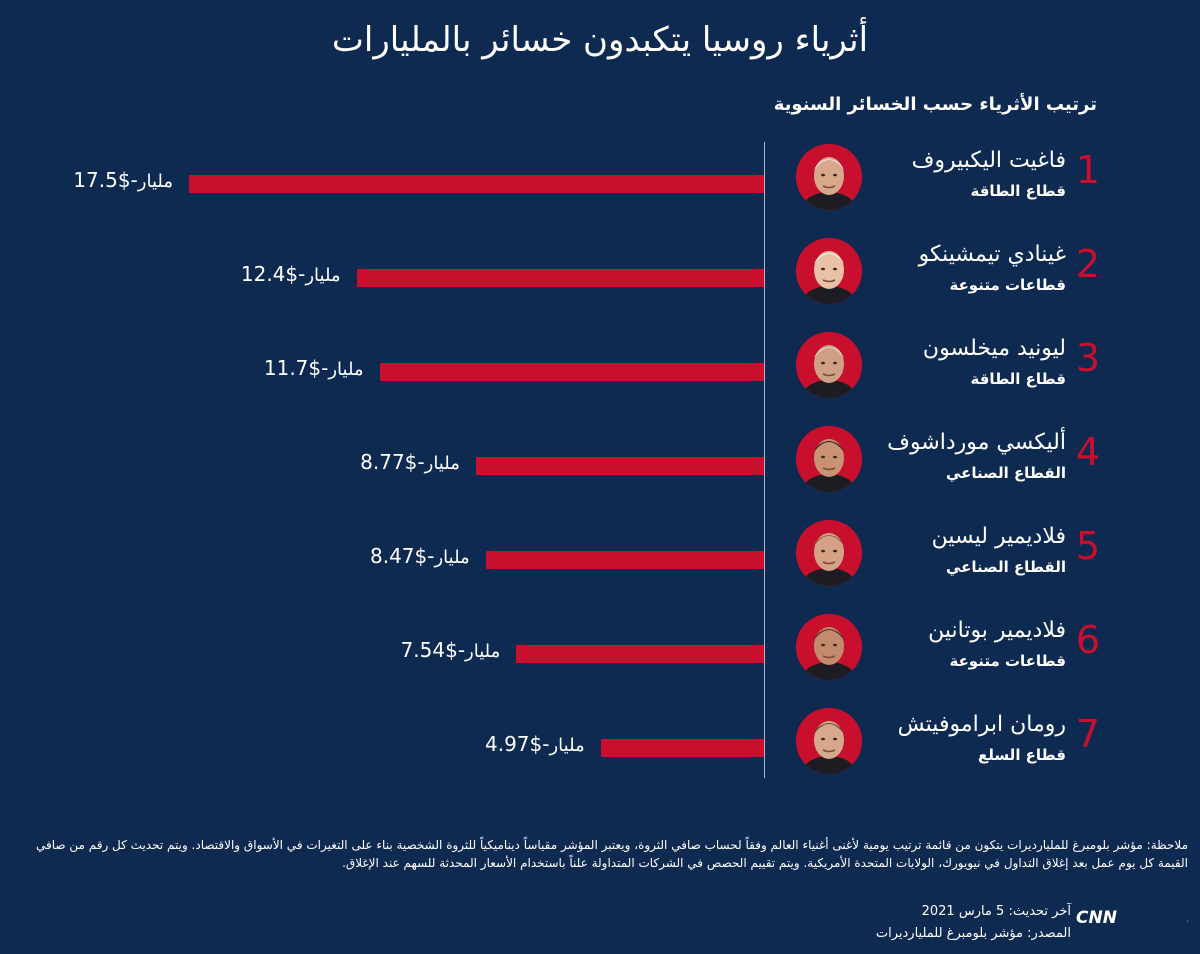 This screenshot has height=954, width=1200. Describe the element at coordinates (996, 911) in the screenshot. I see `last-updated: آخر تحديث: 5 مارس 2021` at that location.